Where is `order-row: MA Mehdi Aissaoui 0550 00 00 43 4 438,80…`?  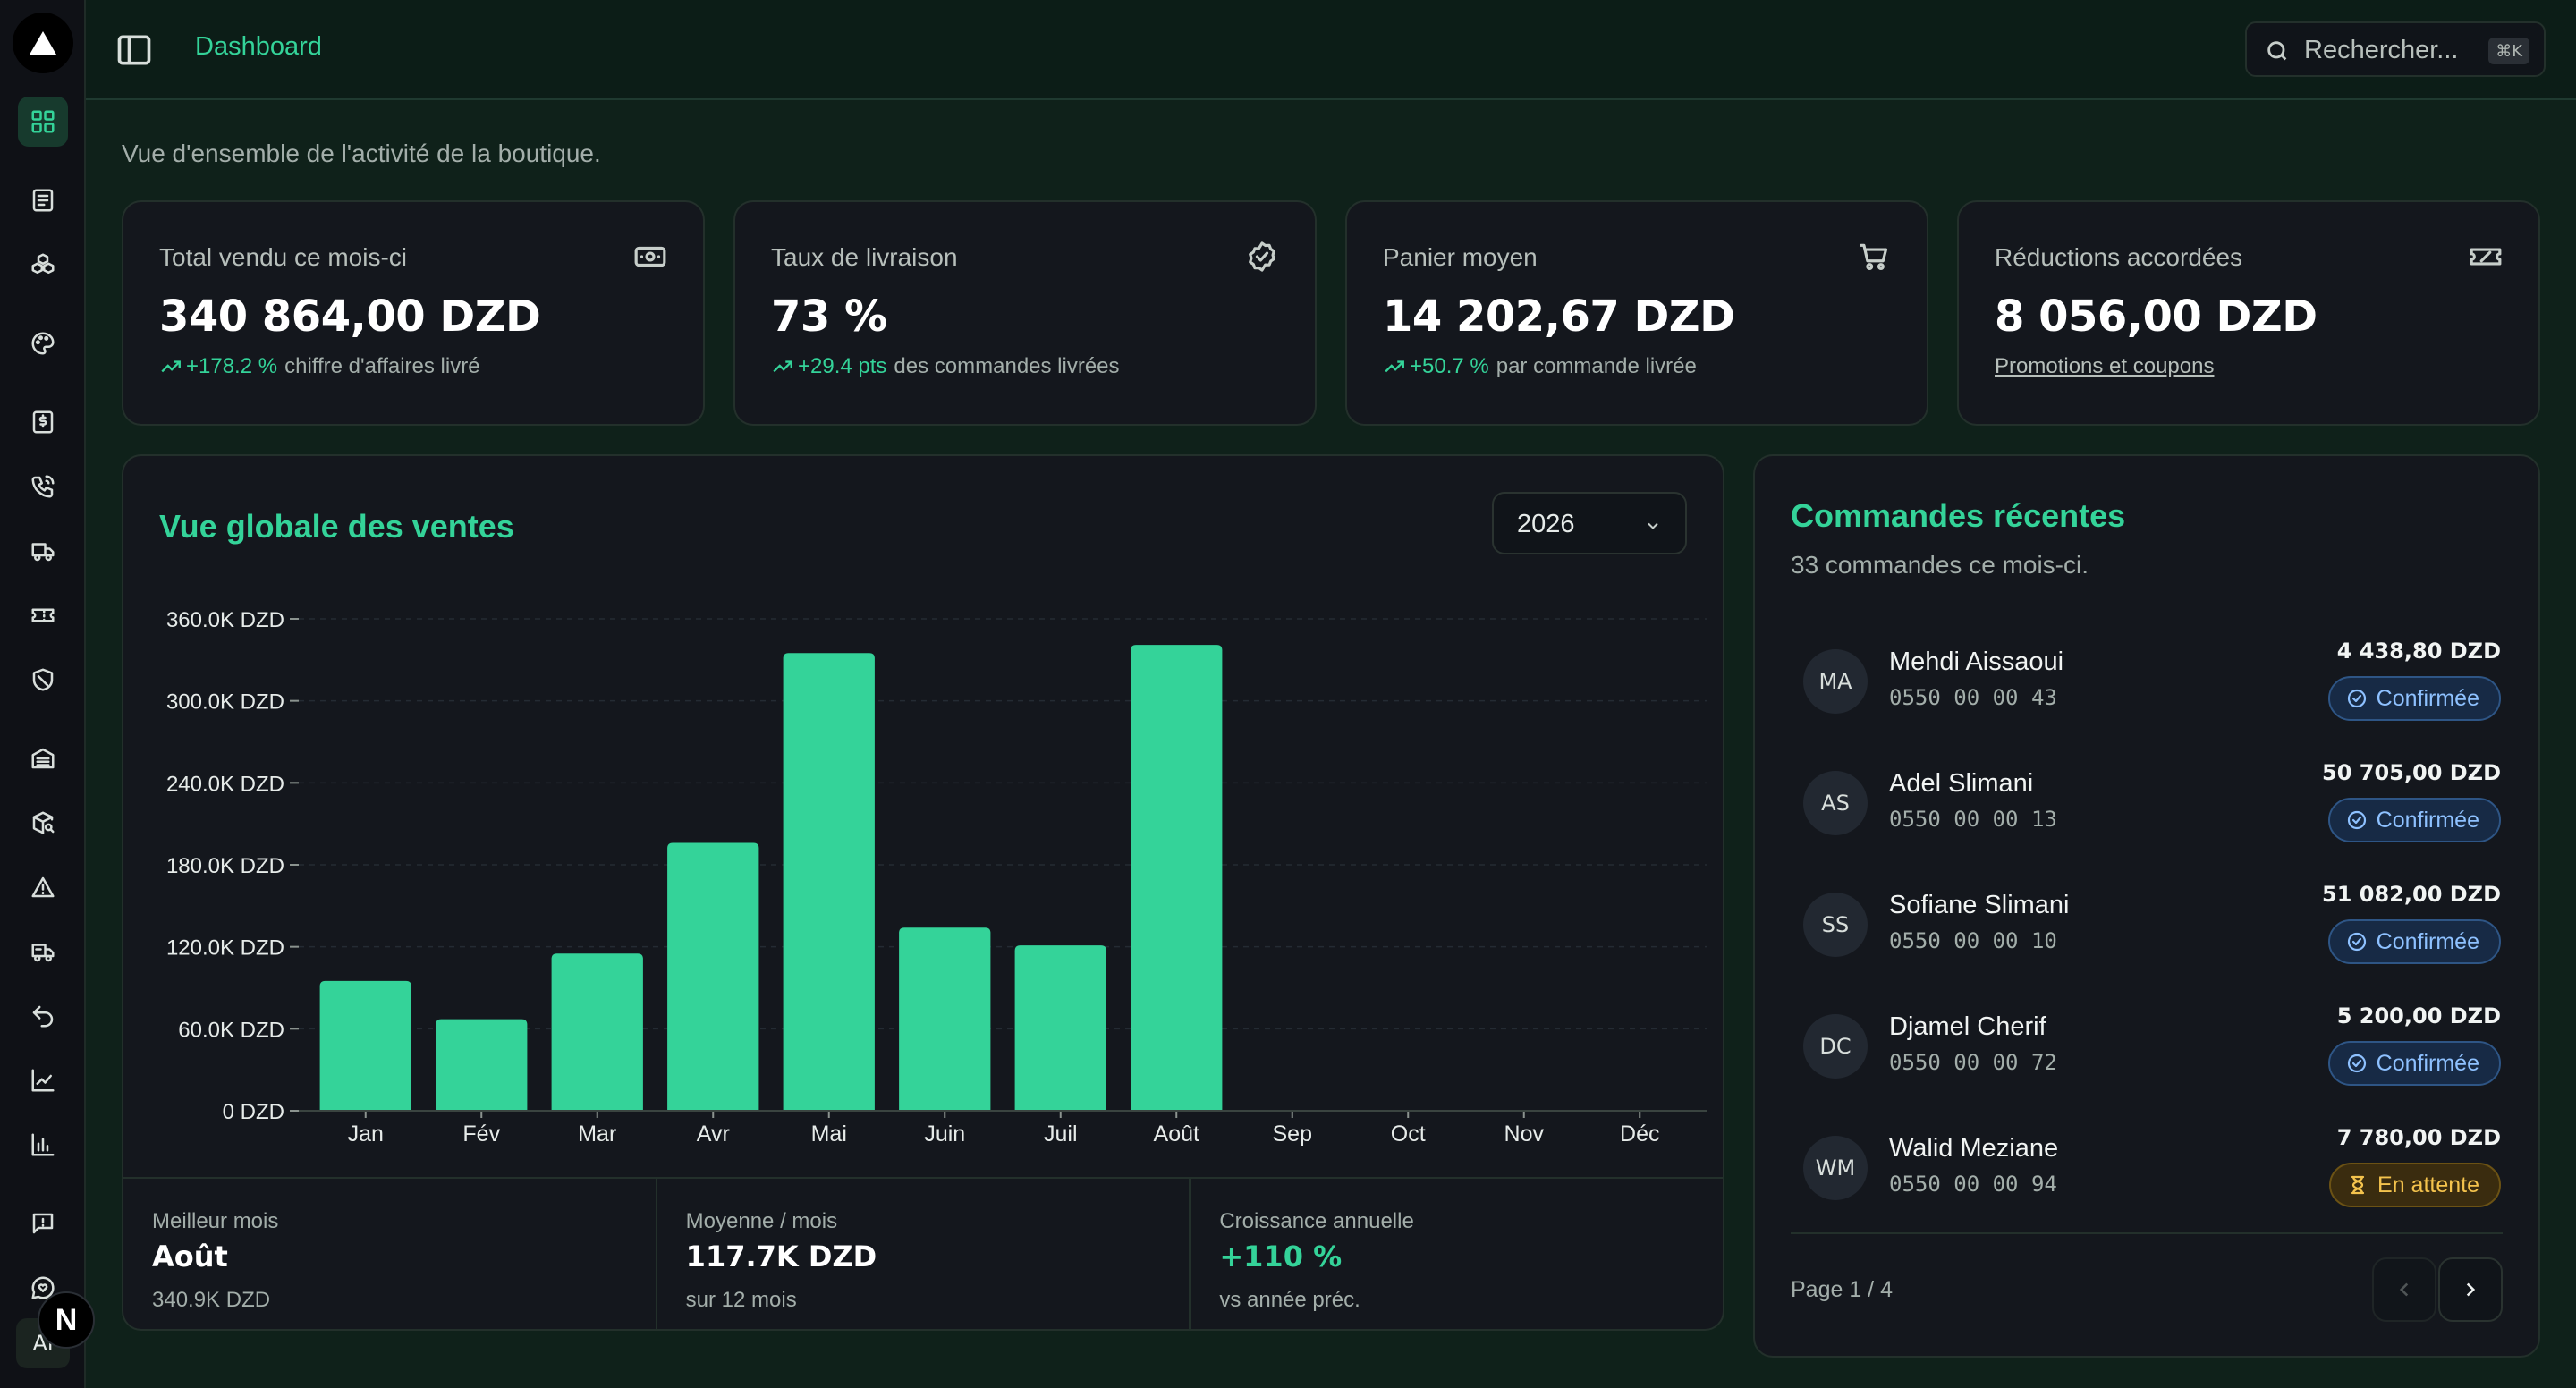
order-row: MA Mehdi Aissaoui 0550 00 00 43 4 438,80… is located at coordinates (2152, 676).